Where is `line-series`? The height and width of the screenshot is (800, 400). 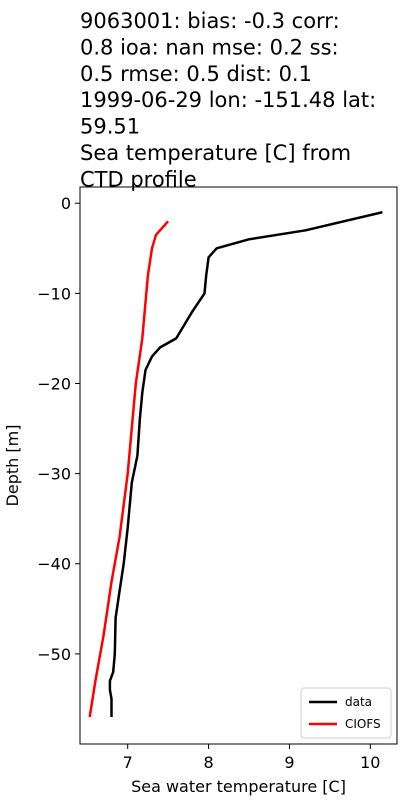 line-series is located at coordinates (129, 469).